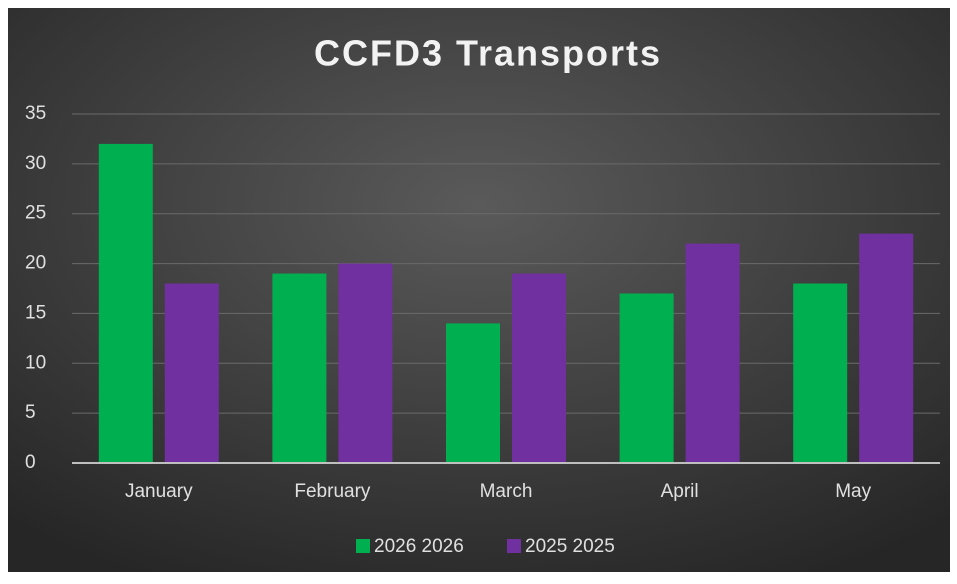  I want to click on chart-title: CCFD3 Transports, so click(488, 53).